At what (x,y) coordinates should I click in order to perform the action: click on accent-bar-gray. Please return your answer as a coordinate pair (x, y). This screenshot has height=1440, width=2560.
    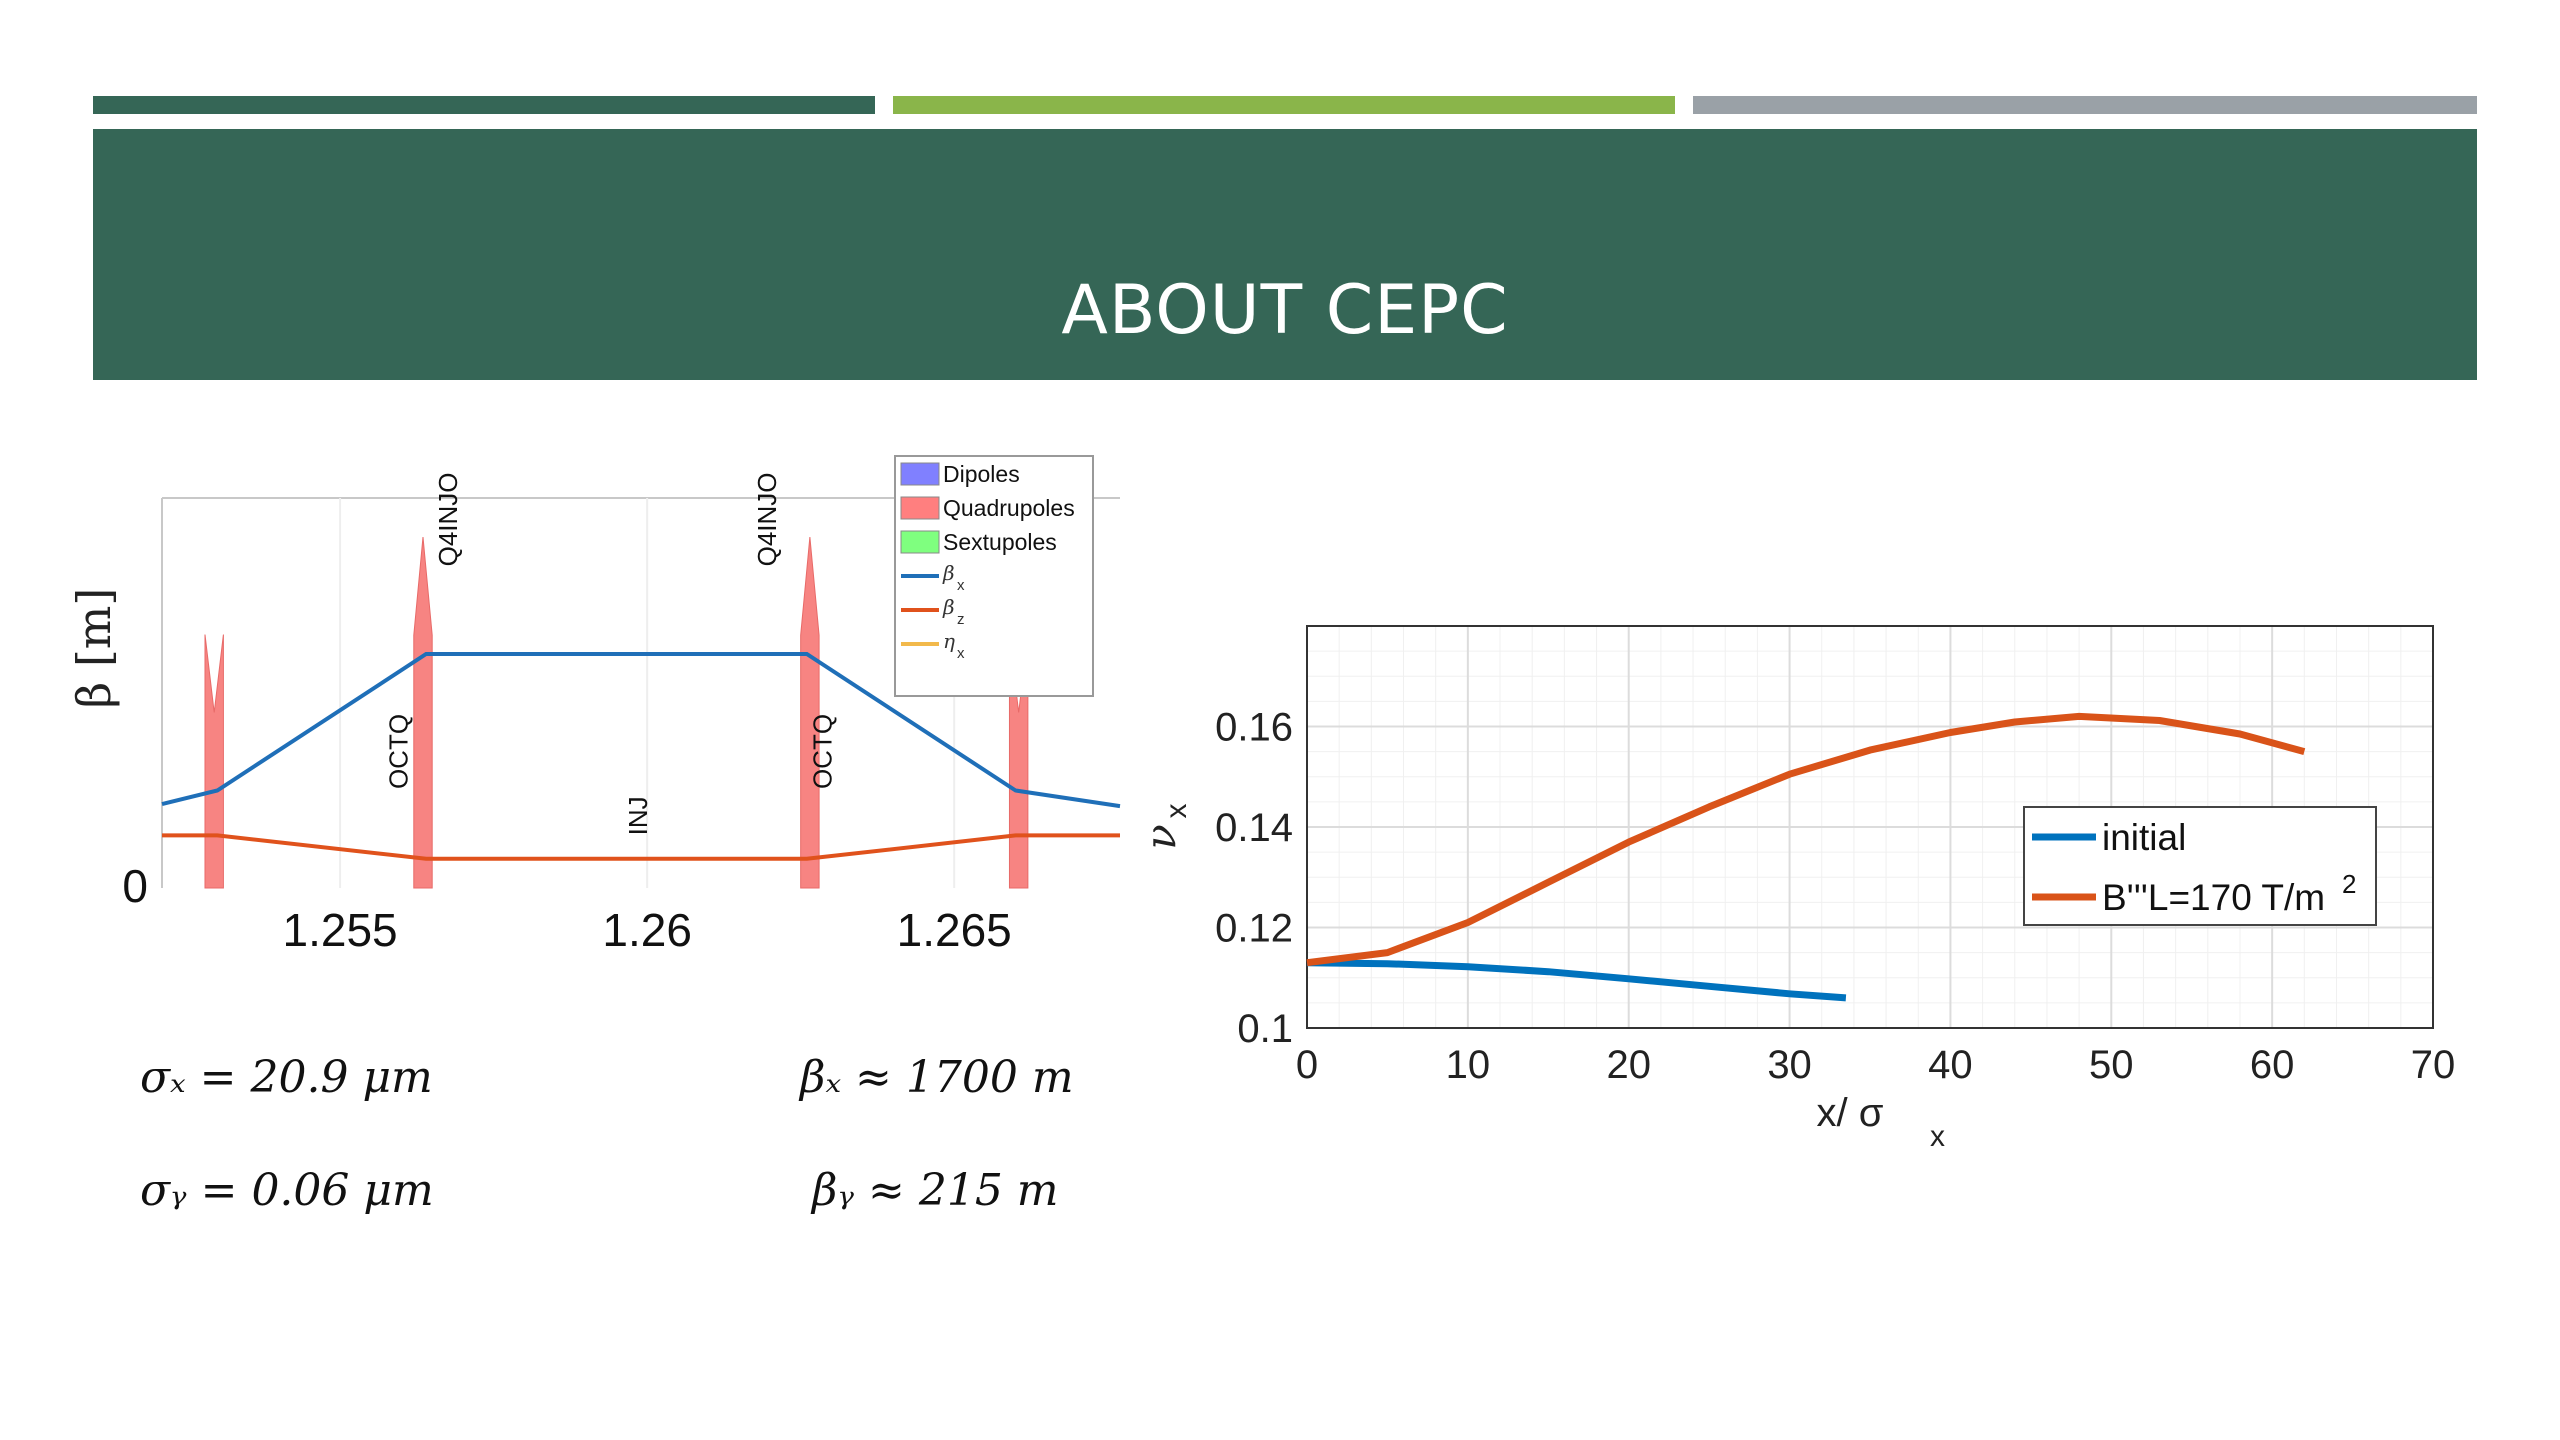
    Looking at the image, I should click on (2085, 105).